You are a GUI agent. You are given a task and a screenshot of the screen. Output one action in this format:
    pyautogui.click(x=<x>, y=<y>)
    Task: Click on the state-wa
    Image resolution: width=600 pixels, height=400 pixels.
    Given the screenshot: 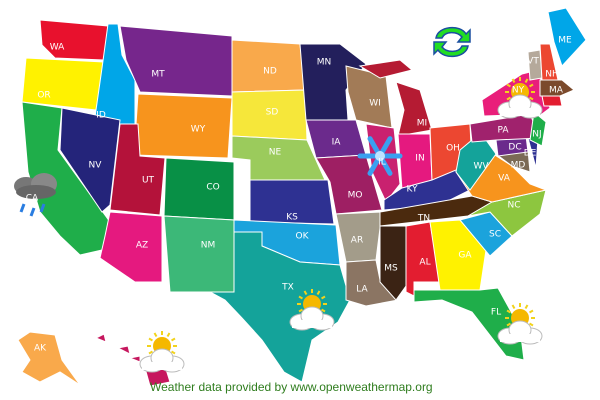 What is the action you would take?
    pyautogui.click(x=74, y=40)
    